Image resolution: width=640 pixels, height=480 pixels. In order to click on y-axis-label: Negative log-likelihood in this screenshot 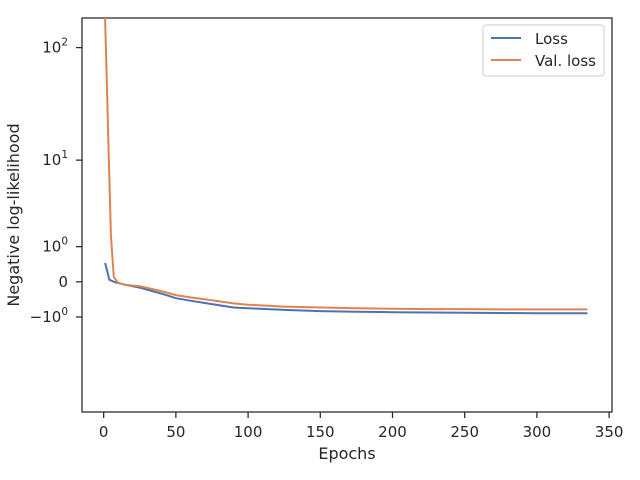, I will do `click(13, 214)`.